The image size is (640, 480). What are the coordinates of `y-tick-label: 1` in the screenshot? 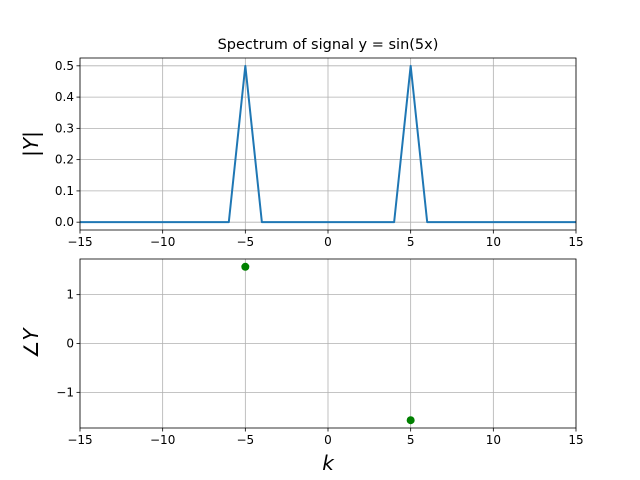 It's located at (70, 295).